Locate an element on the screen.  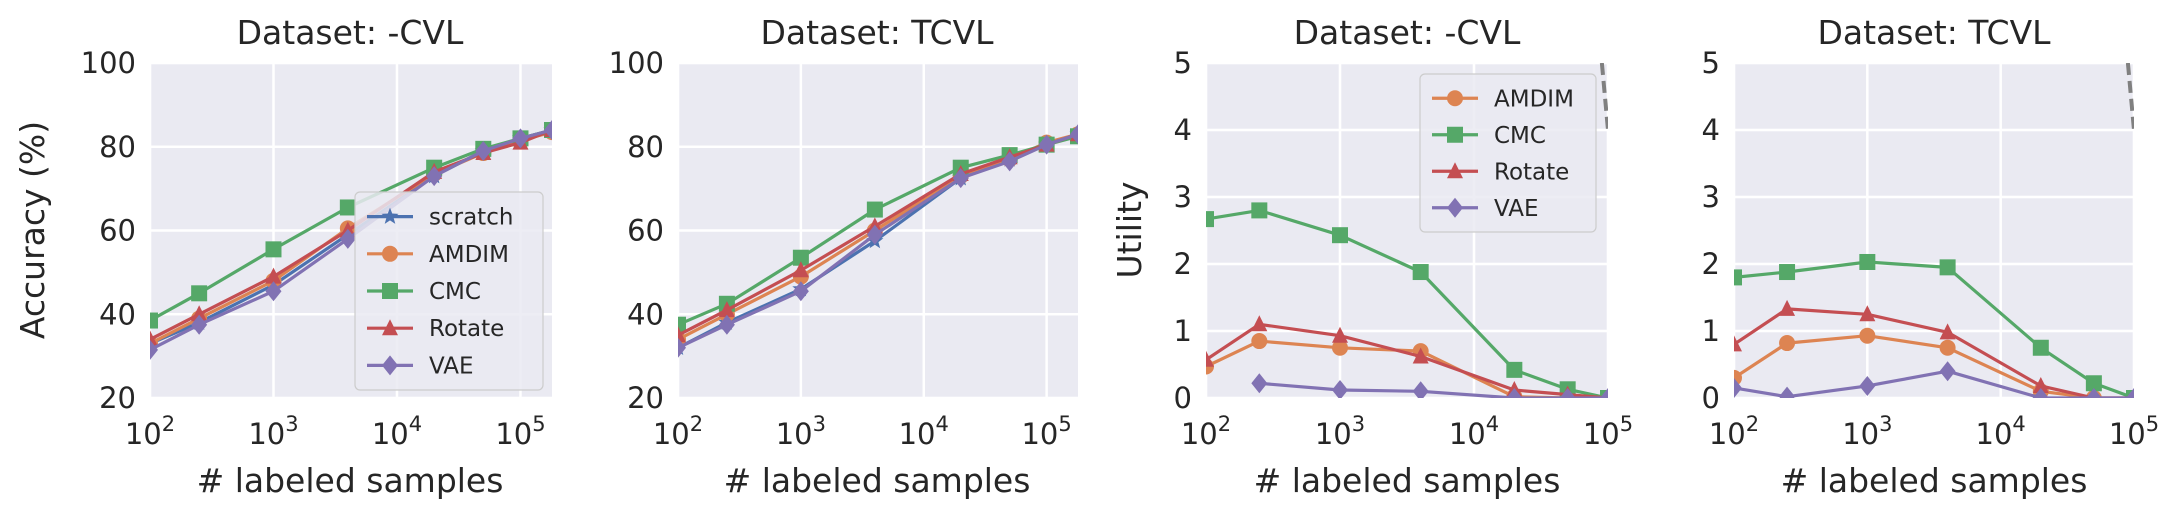
legend-label: scratch is located at coordinates (471, 218).